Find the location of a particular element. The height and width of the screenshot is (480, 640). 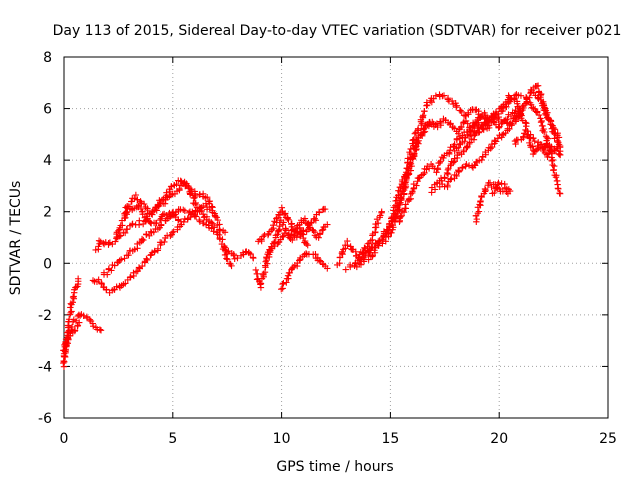

y-tick-label: 8 is located at coordinates (47, 58).